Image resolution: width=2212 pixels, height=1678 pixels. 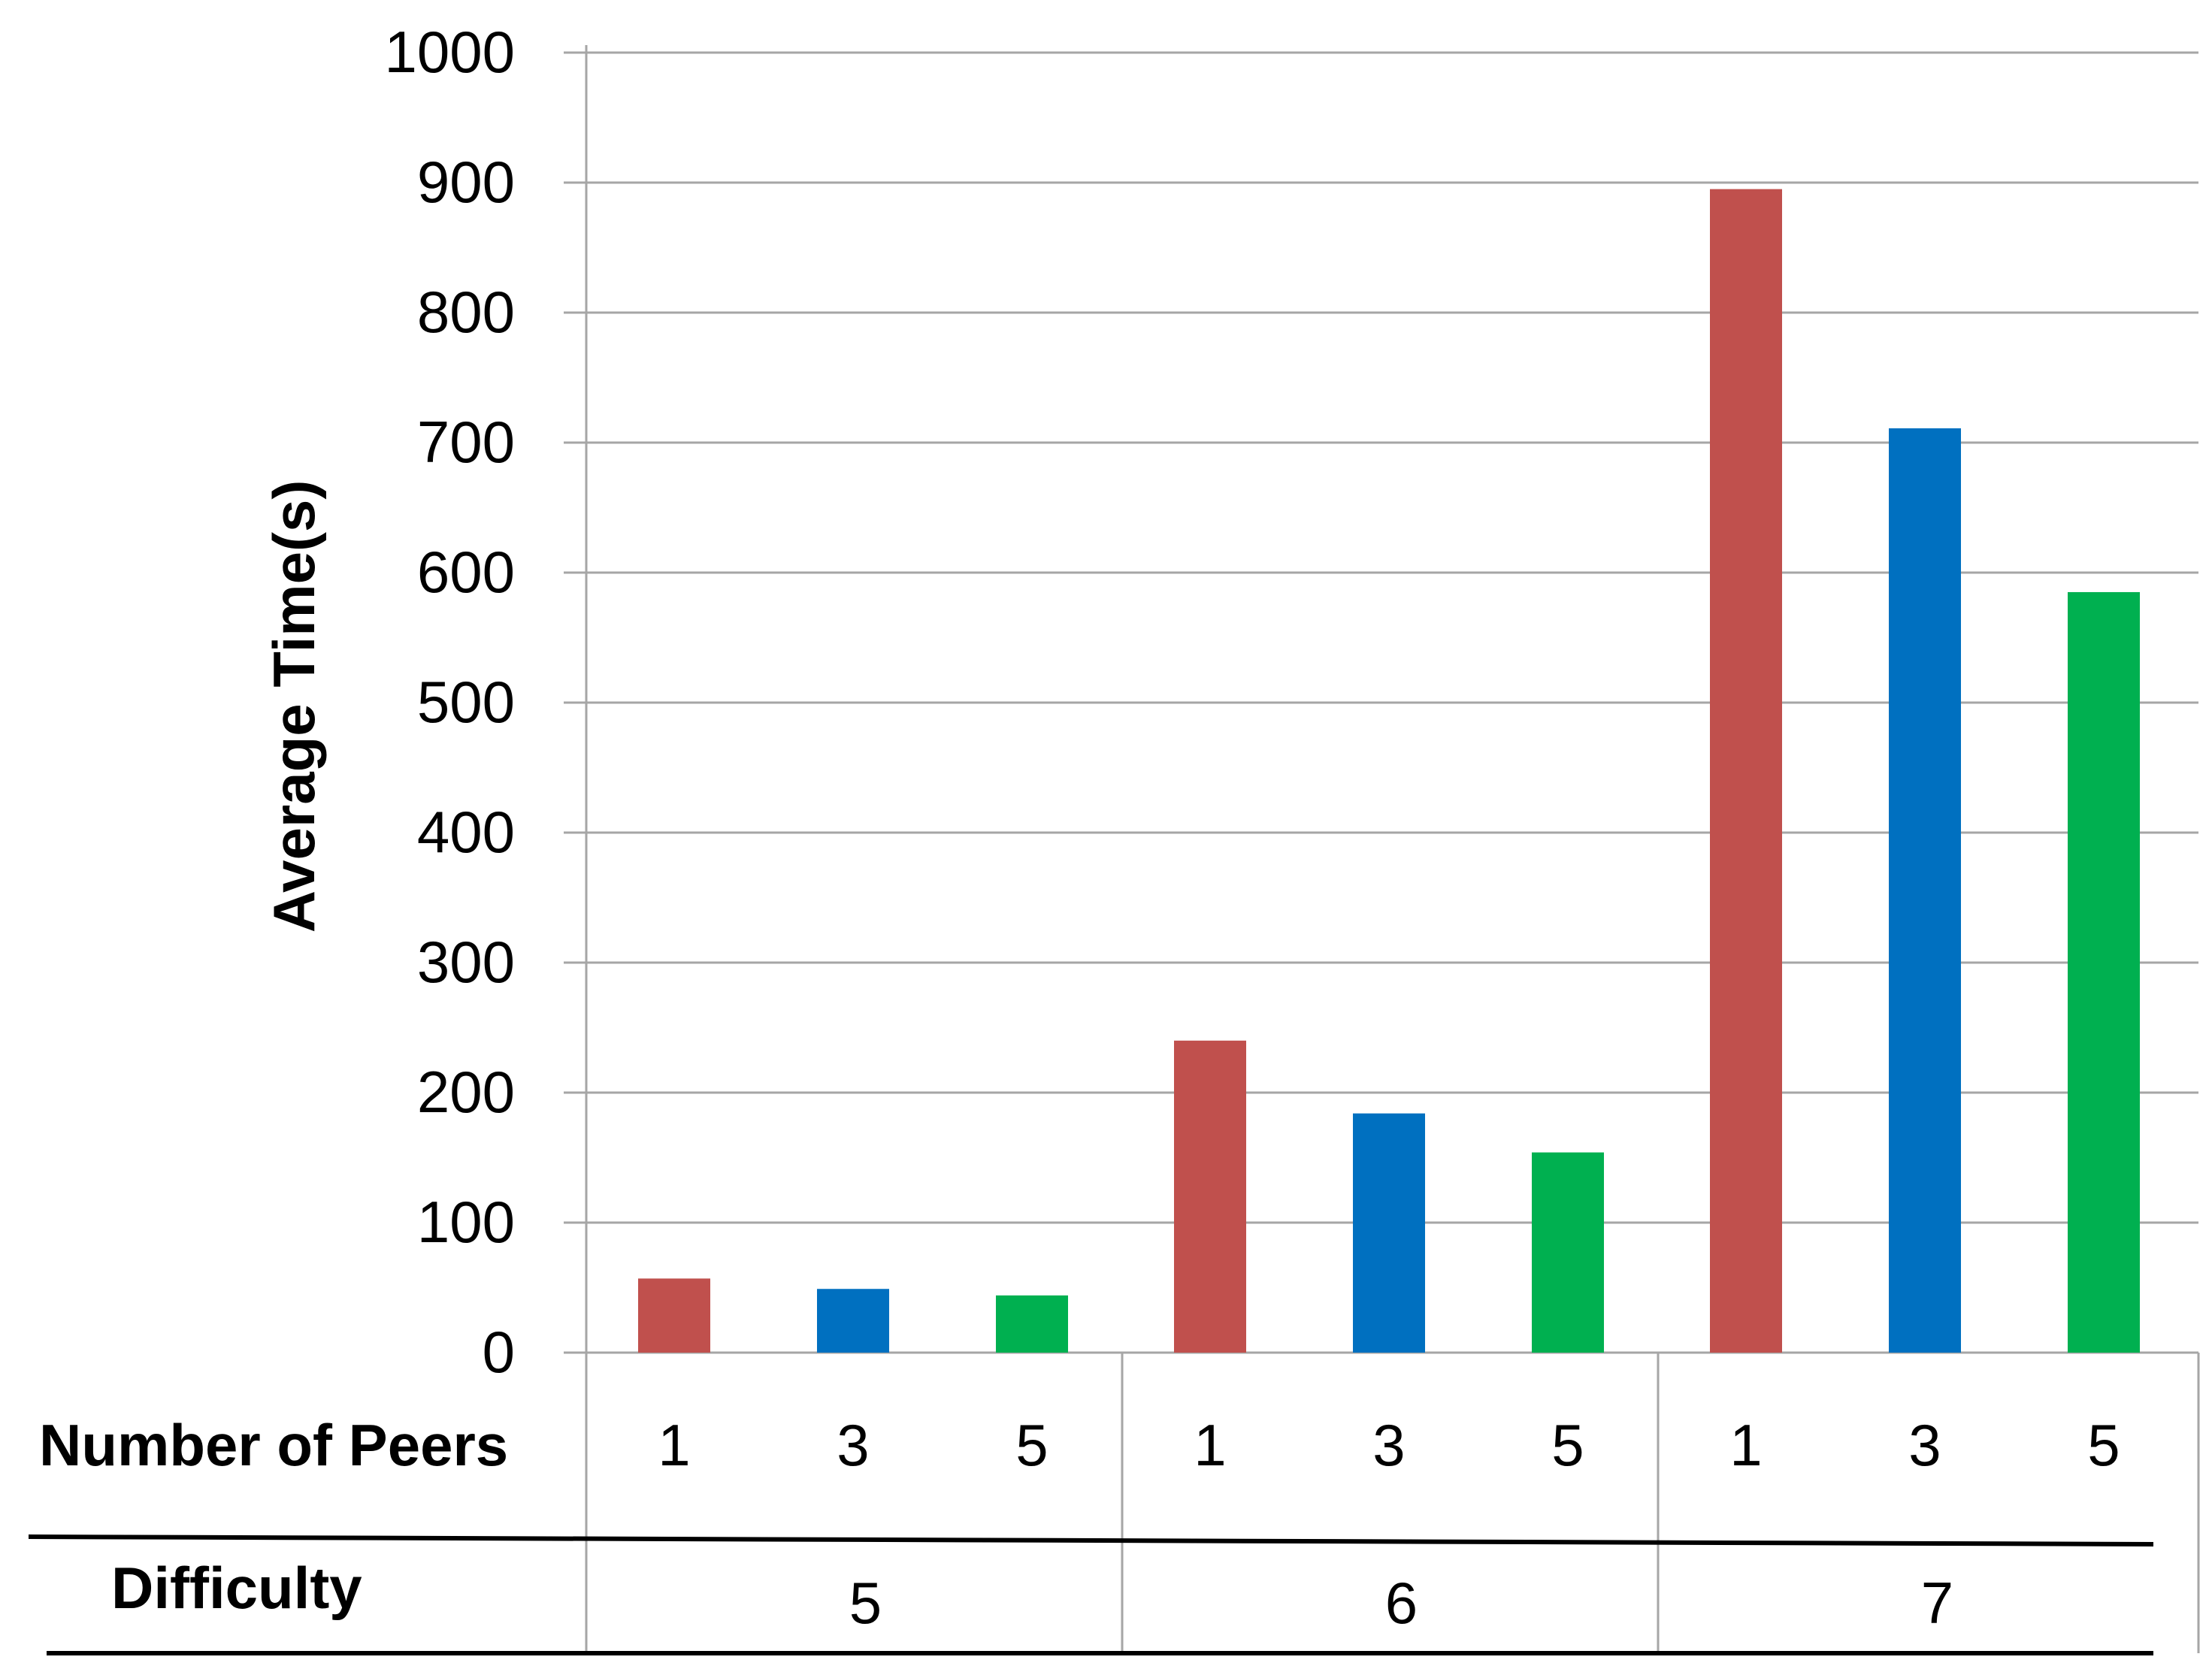 I want to click on difficulty-row-header: Difficulty, so click(x=237, y=1588).